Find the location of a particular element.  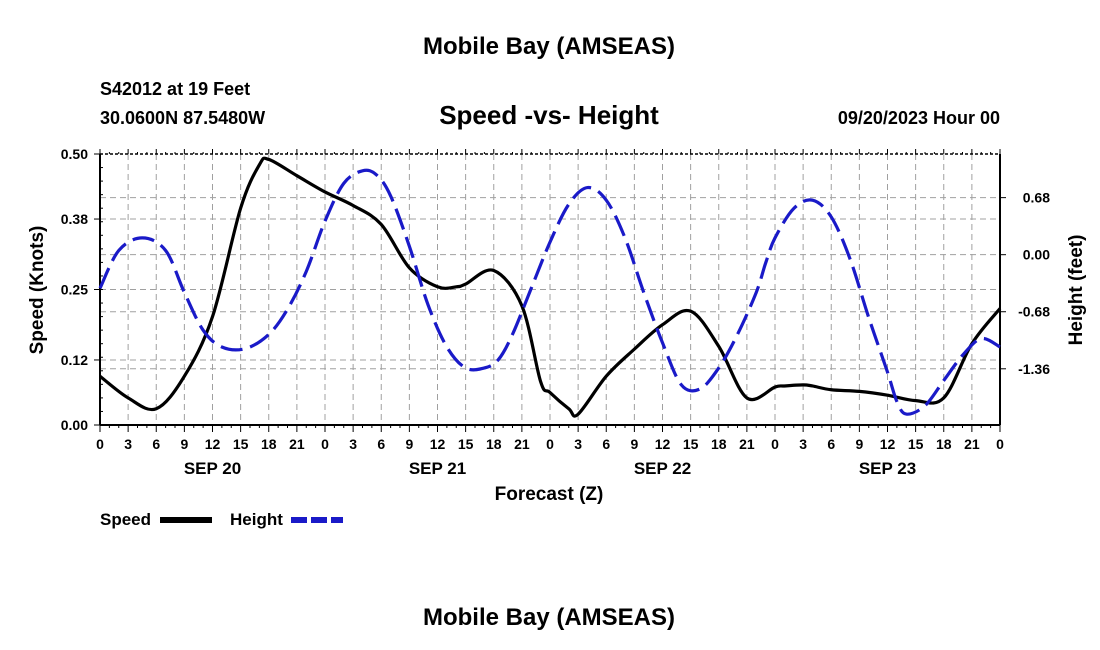

date-label: SEP 22 is located at coordinates (662, 468).